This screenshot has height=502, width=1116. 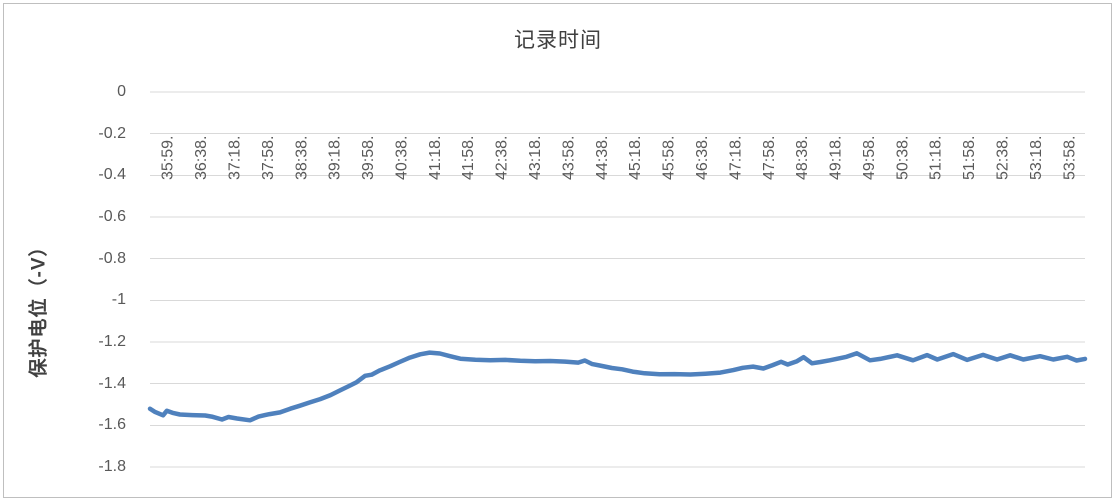 I want to click on y-tick-label: -1.4, so click(x=112, y=383).